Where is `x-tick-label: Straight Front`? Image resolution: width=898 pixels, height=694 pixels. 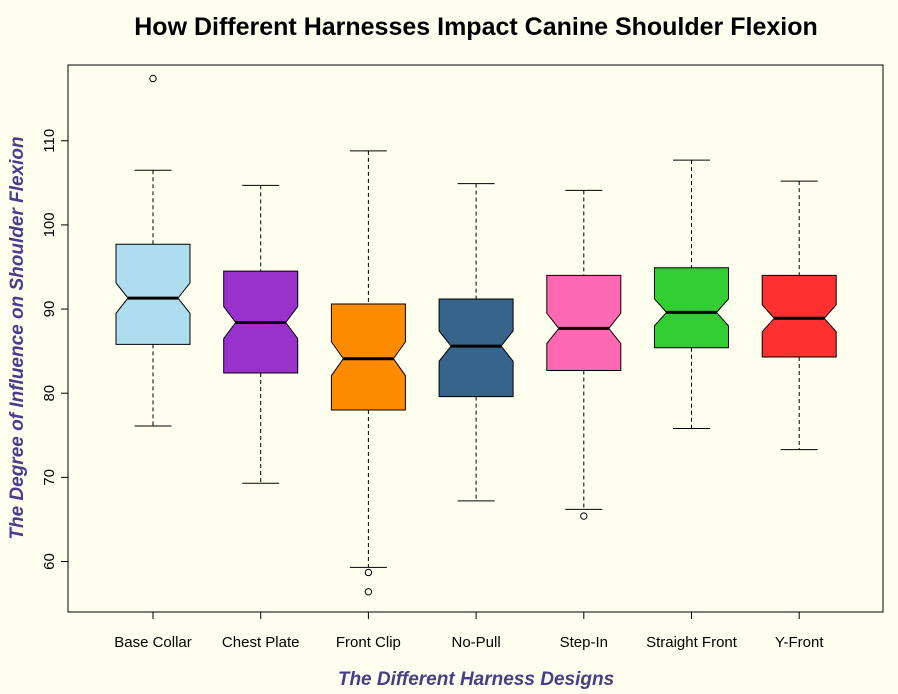
x-tick-label: Straight Front is located at coordinates (692, 642).